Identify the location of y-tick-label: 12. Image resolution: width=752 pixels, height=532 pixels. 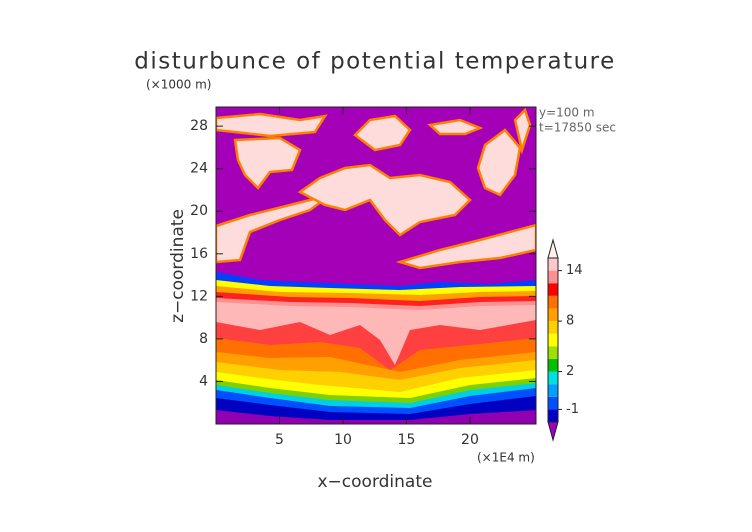
(199, 296).